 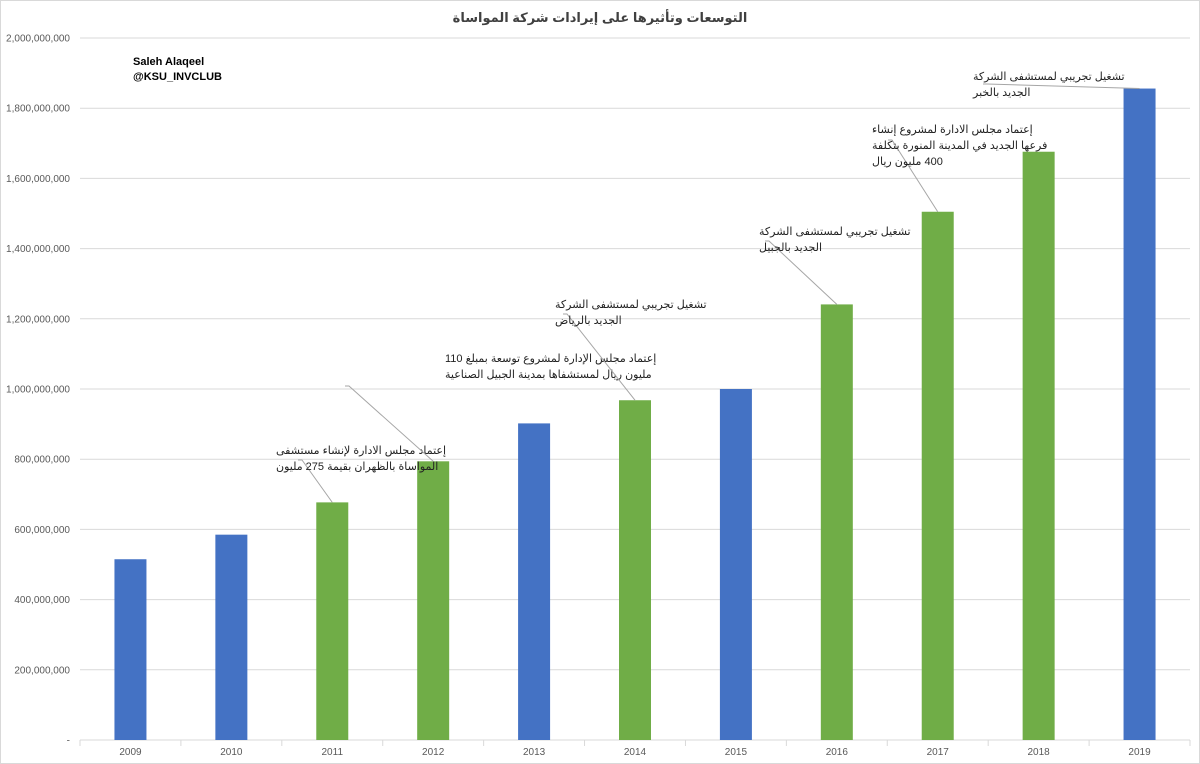 What do you see at coordinates (38, 249) in the screenshot?
I see `y-tick-label: 1,400,000,000` at bounding box center [38, 249].